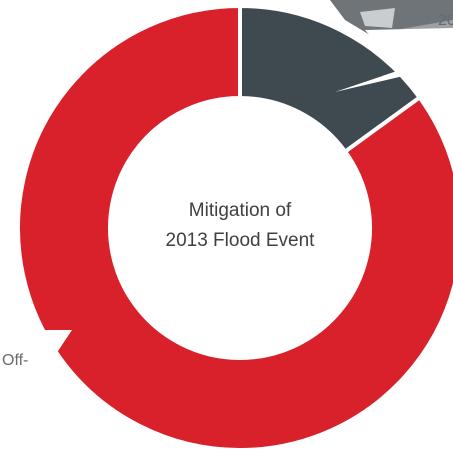 Image resolution: width=453 pixels, height=453 pixels. Describe the element at coordinates (394, 52) in the screenshot. I see `callout-top-right: 20` at that location.